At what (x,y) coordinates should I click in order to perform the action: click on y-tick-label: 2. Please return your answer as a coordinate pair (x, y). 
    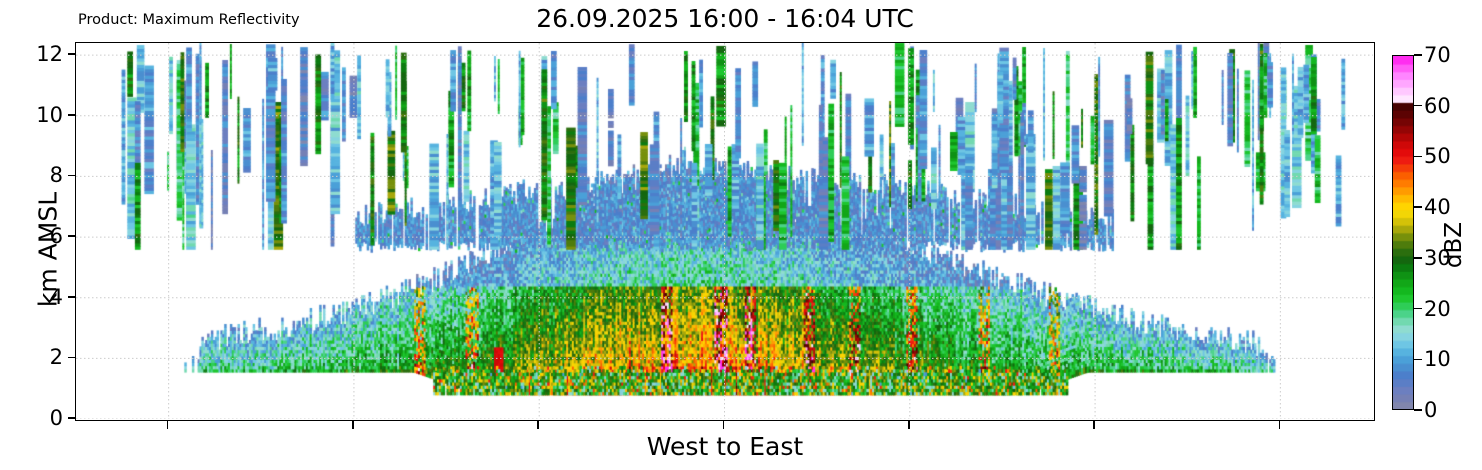
    Looking at the image, I should click on (56, 357).